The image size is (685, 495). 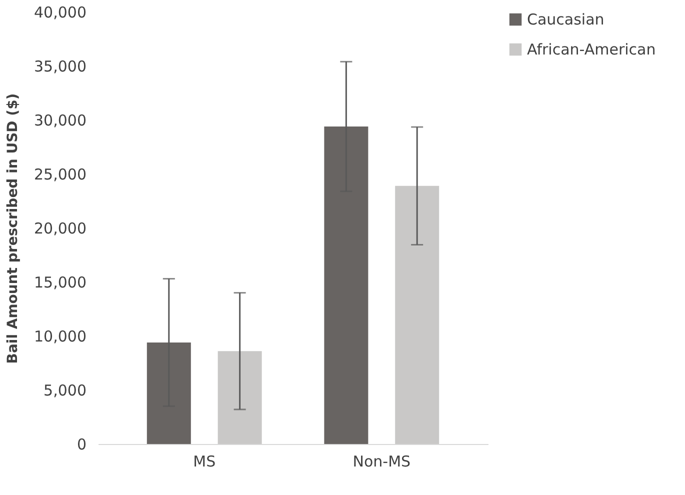 What do you see at coordinates (13, 228) in the screenshot?
I see `y-axis-title: Bail Amount prescribed in USD ($)` at bounding box center [13, 228].